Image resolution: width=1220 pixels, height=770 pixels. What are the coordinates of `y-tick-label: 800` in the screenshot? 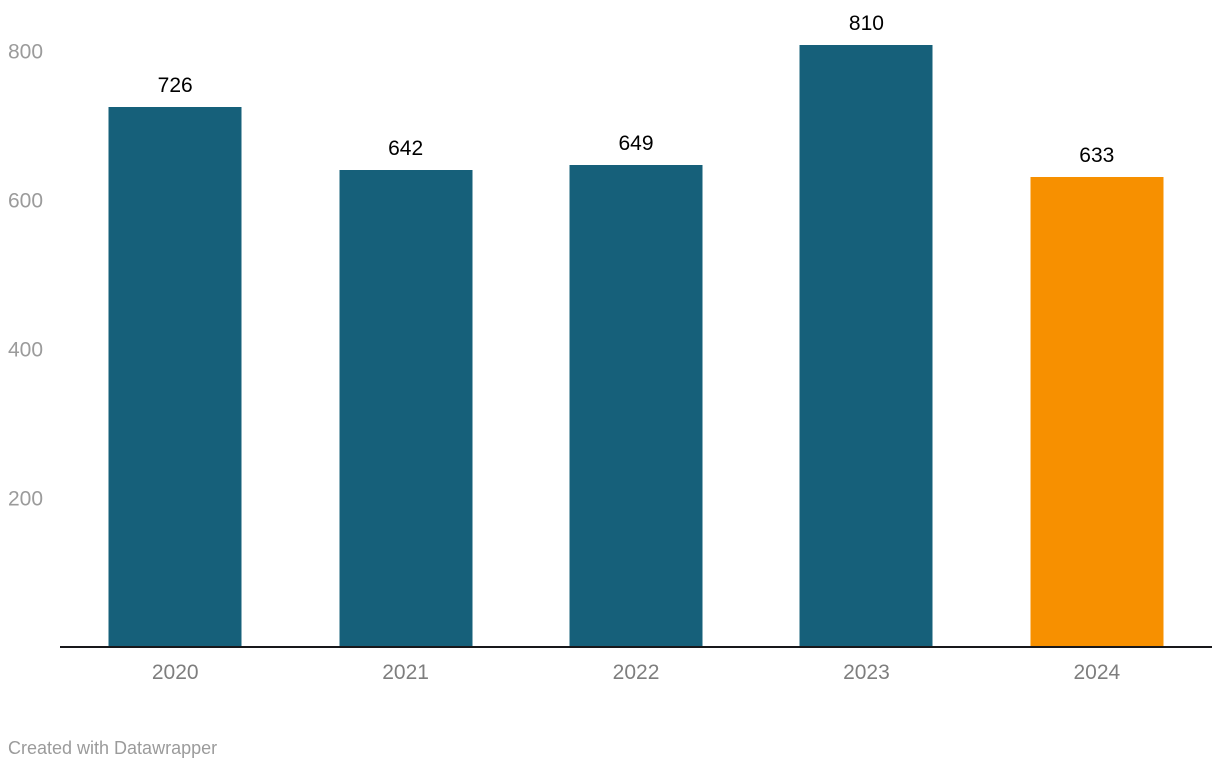 It's located at (26, 52).